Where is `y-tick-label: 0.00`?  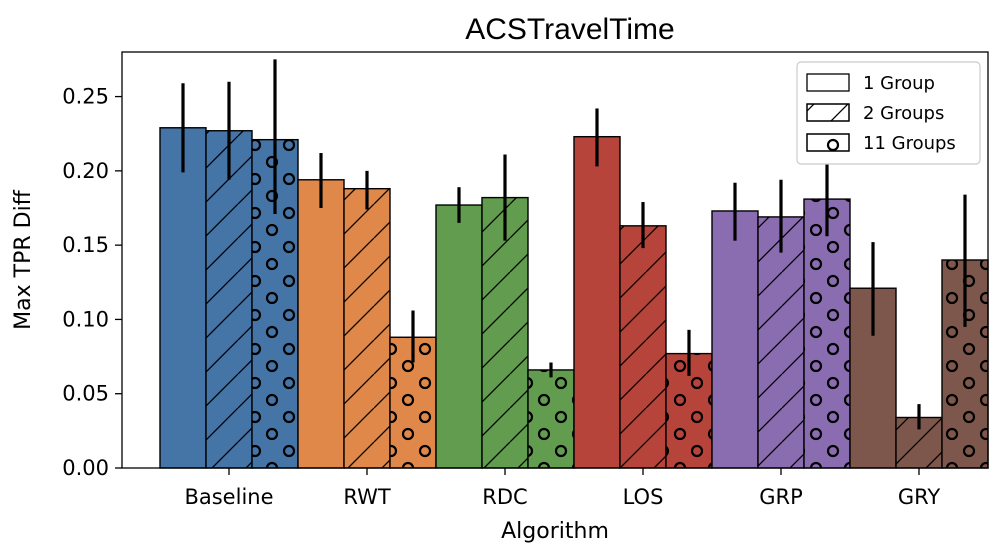 y-tick-label: 0.00 is located at coordinates (85, 468).